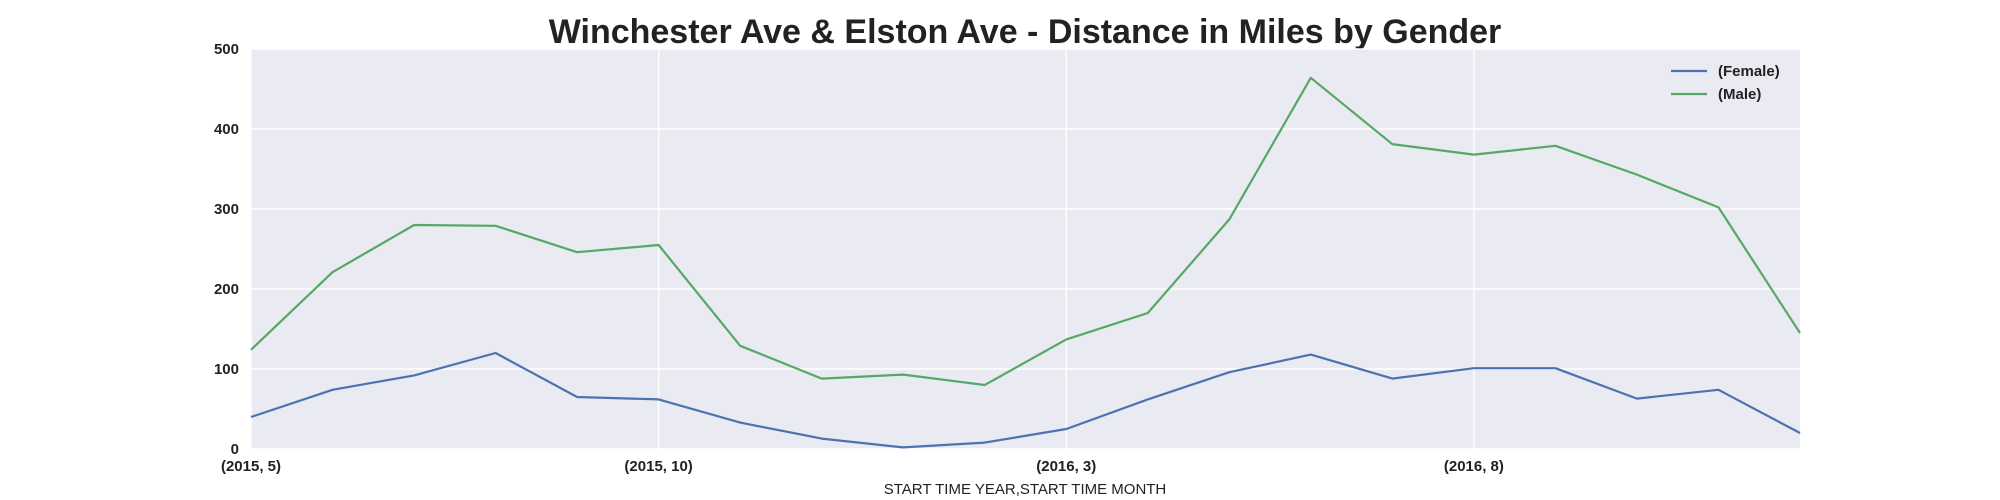  Describe the element at coordinates (226, 209) in the screenshot. I see `y-tick-label: 300` at that location.